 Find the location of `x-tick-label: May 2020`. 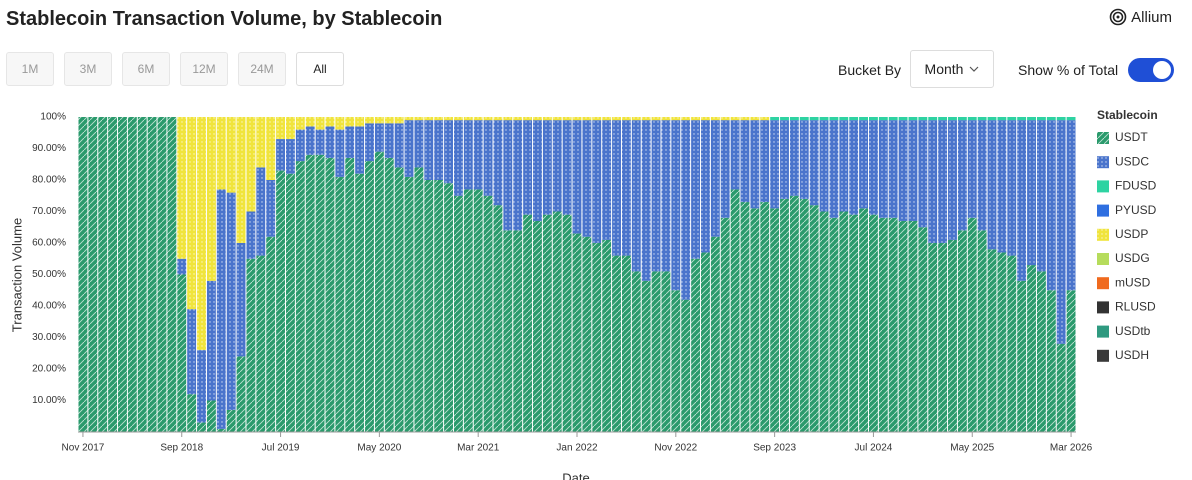

x-tick-label: May 2020 is located at coordinates (379, 448).